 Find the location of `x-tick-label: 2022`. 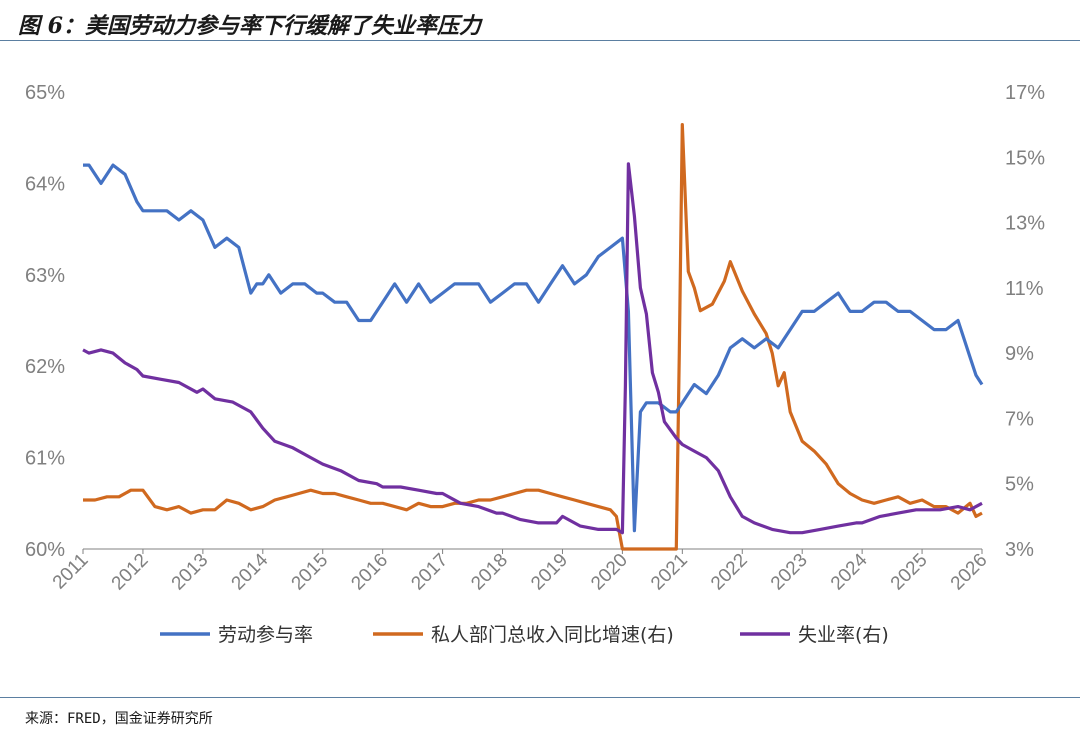

x-tick-label: 2022 is located at coordinates (729, 572).